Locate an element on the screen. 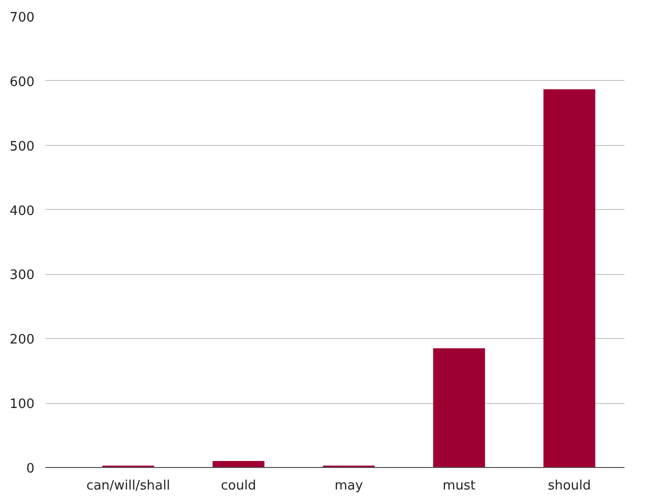  y-tick-label: 500 is located at coordinates (22, 146).